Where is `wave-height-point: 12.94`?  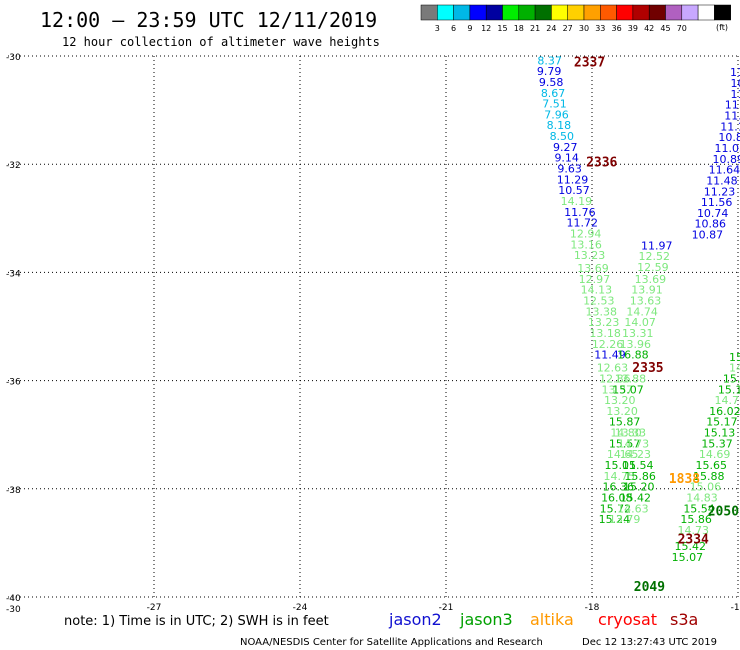
wave-height-point: 12.94 is located at coordinates (586, 233).